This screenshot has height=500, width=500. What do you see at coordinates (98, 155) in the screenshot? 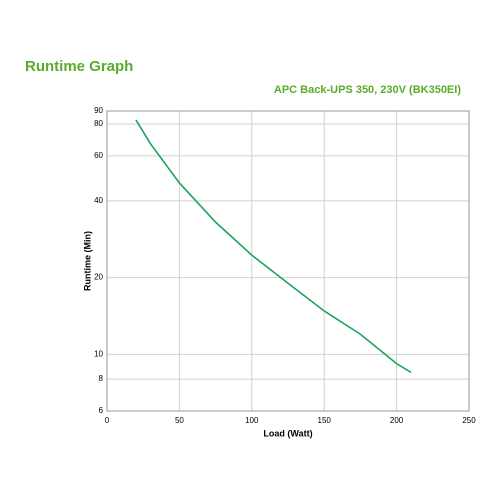
I see `y-tick-label: 60` at bounding box center [98, 155].